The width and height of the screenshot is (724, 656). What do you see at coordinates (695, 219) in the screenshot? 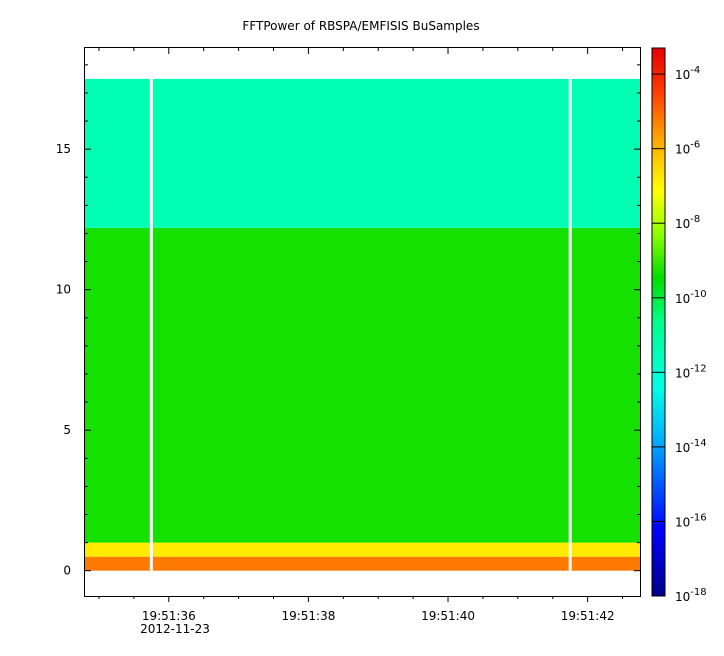
I see `colorbar-tick-exponent: -8` at bounding box center [695, 219].